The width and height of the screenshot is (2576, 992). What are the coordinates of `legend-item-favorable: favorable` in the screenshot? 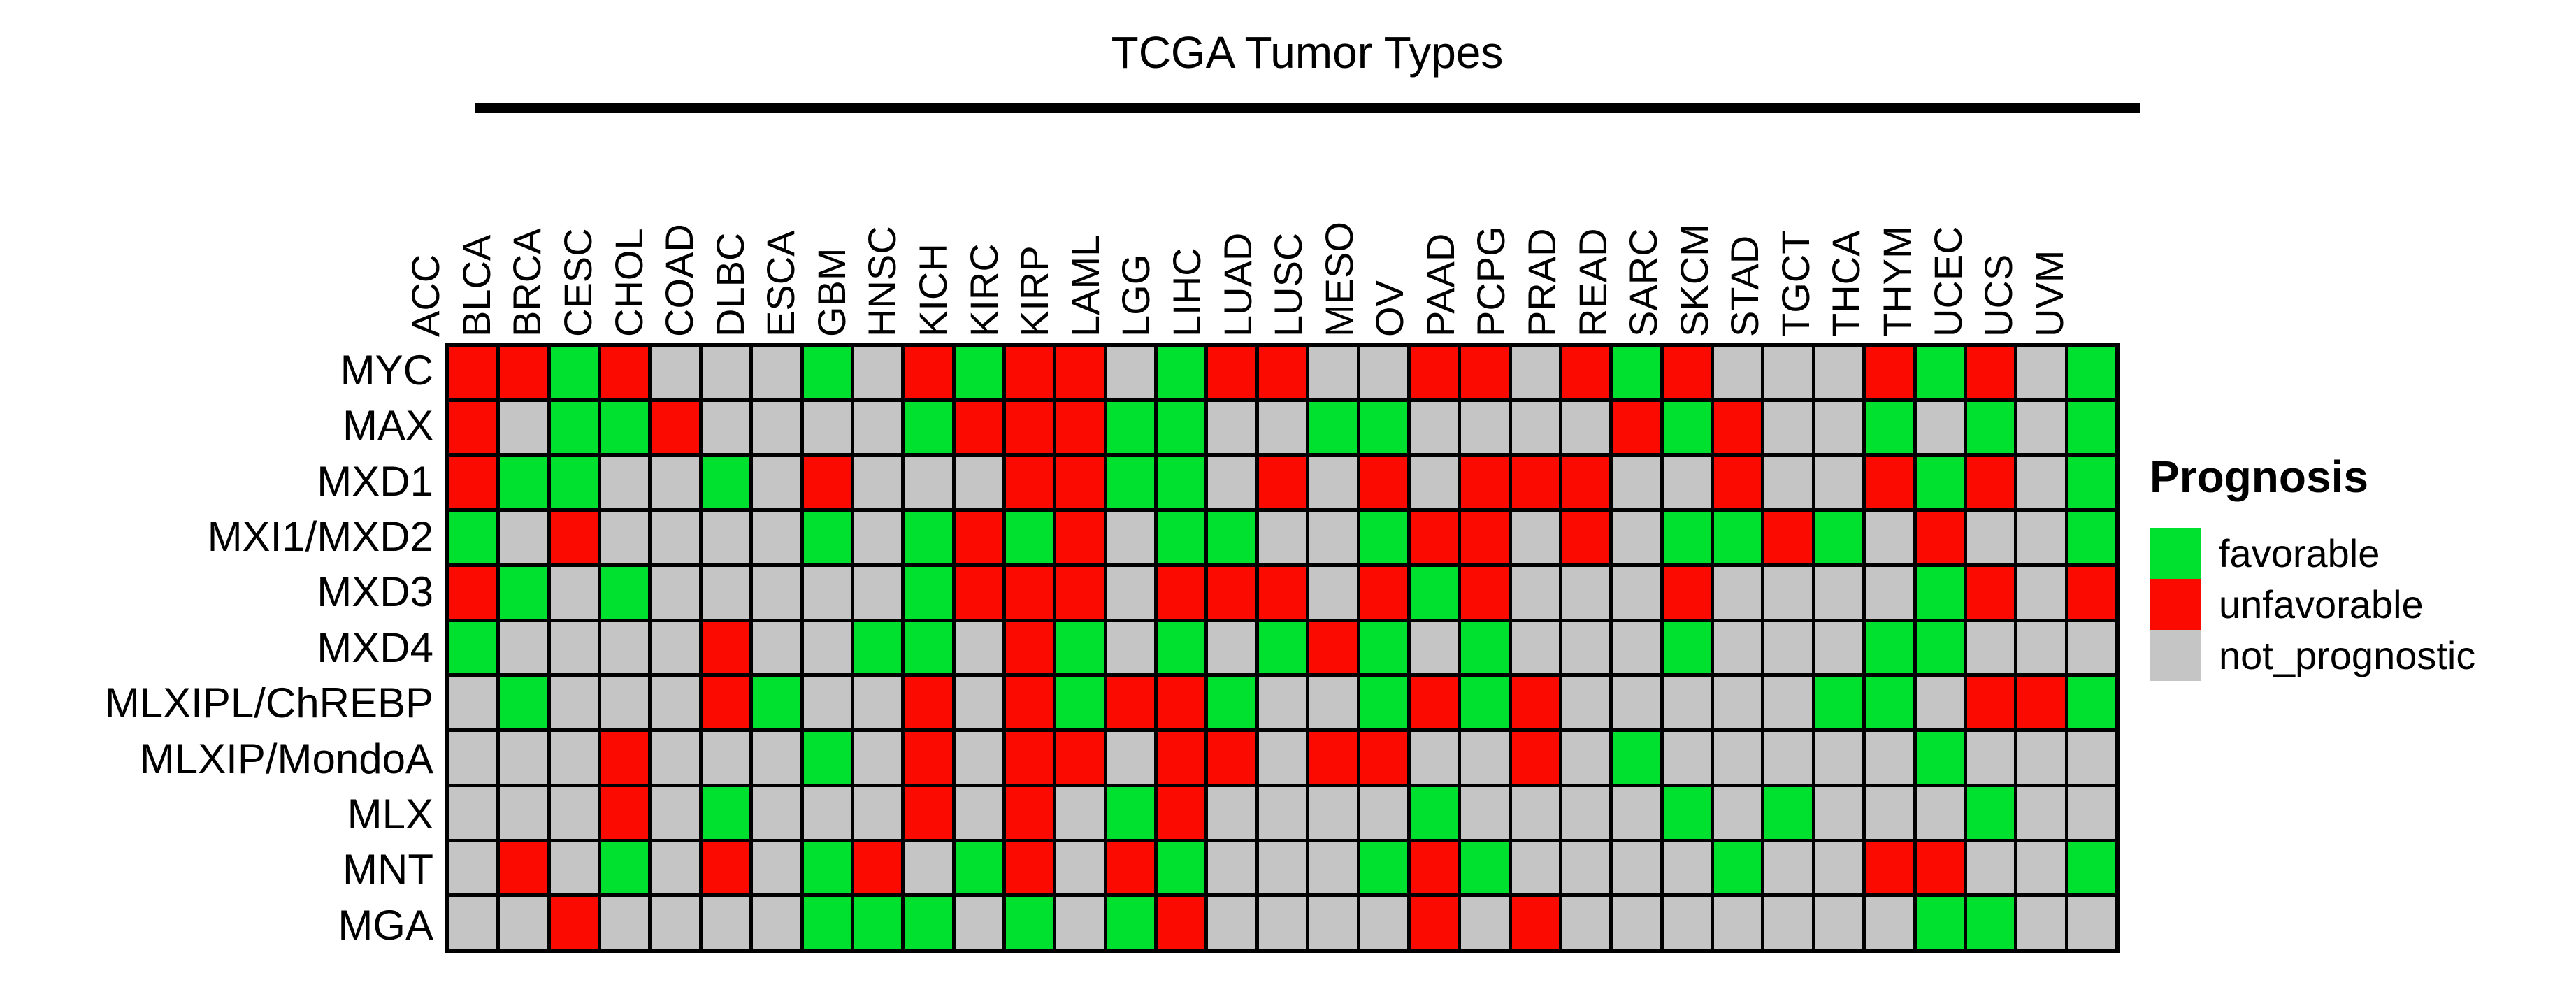 It's located at (2359, 553).